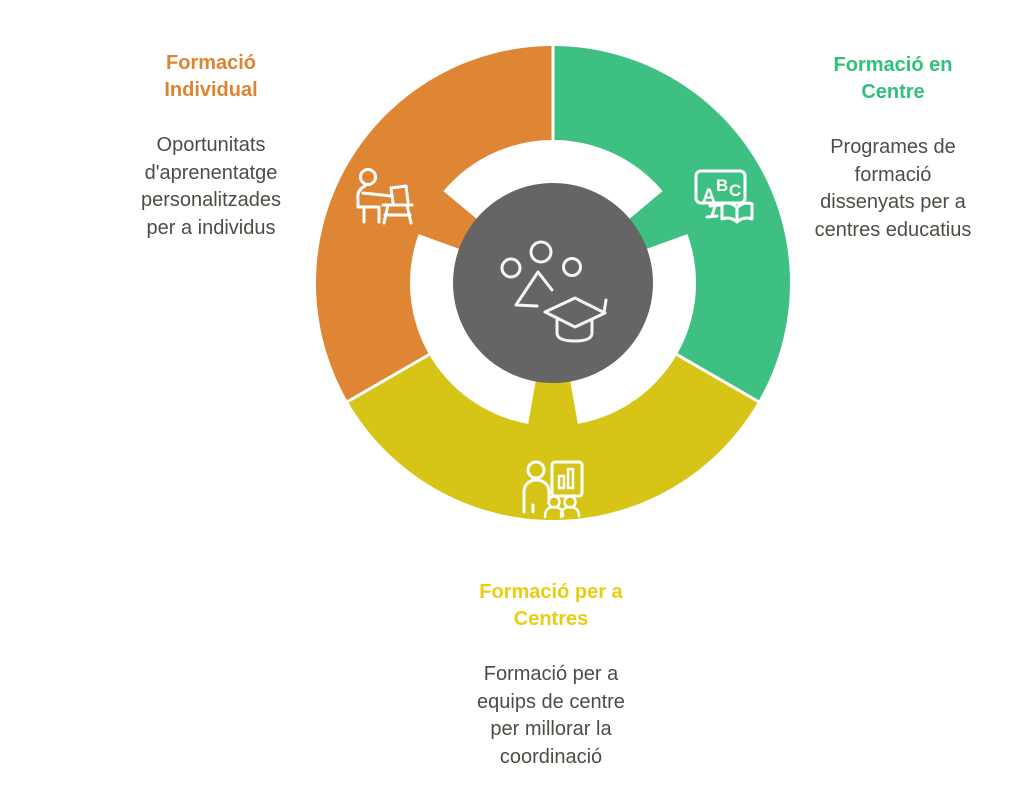 The image size is (1024, 799). Describe the element at coordinates (572, 267) in the screenshot. I see `hub-icon-head-right` at that location.